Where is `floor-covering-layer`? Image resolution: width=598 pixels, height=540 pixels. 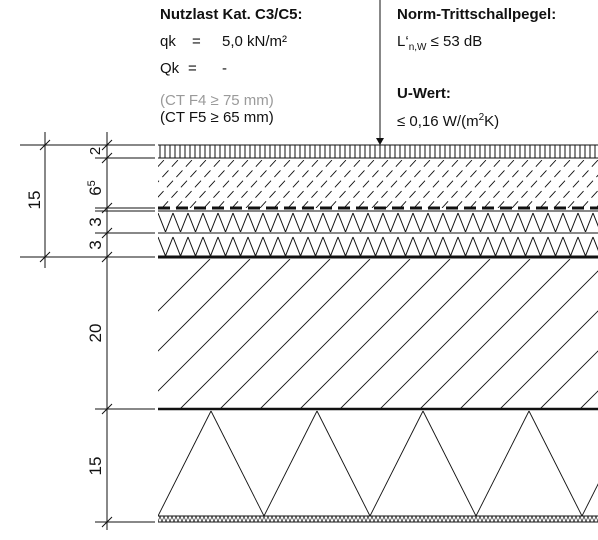
floor-covering-layer is located at coordinates (378, 151).